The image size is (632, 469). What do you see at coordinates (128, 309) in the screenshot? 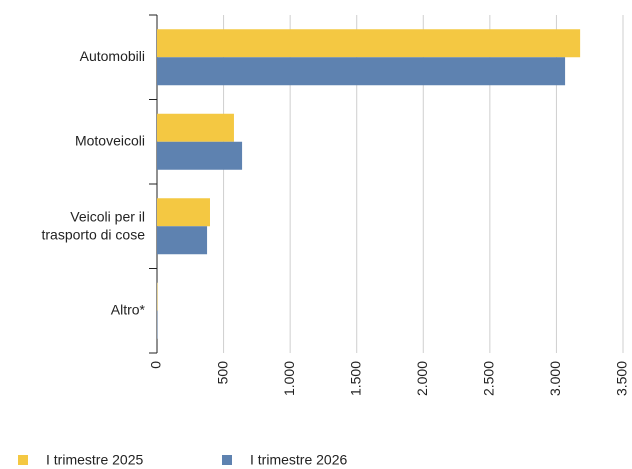
I see `y-tick-label: Altro*` at bounding box center [128, 309].